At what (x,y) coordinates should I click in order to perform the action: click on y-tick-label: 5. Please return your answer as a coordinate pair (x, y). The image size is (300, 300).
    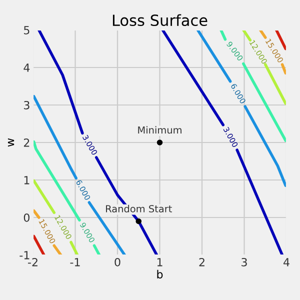
    Looking at the image, I should click on (27, 30).